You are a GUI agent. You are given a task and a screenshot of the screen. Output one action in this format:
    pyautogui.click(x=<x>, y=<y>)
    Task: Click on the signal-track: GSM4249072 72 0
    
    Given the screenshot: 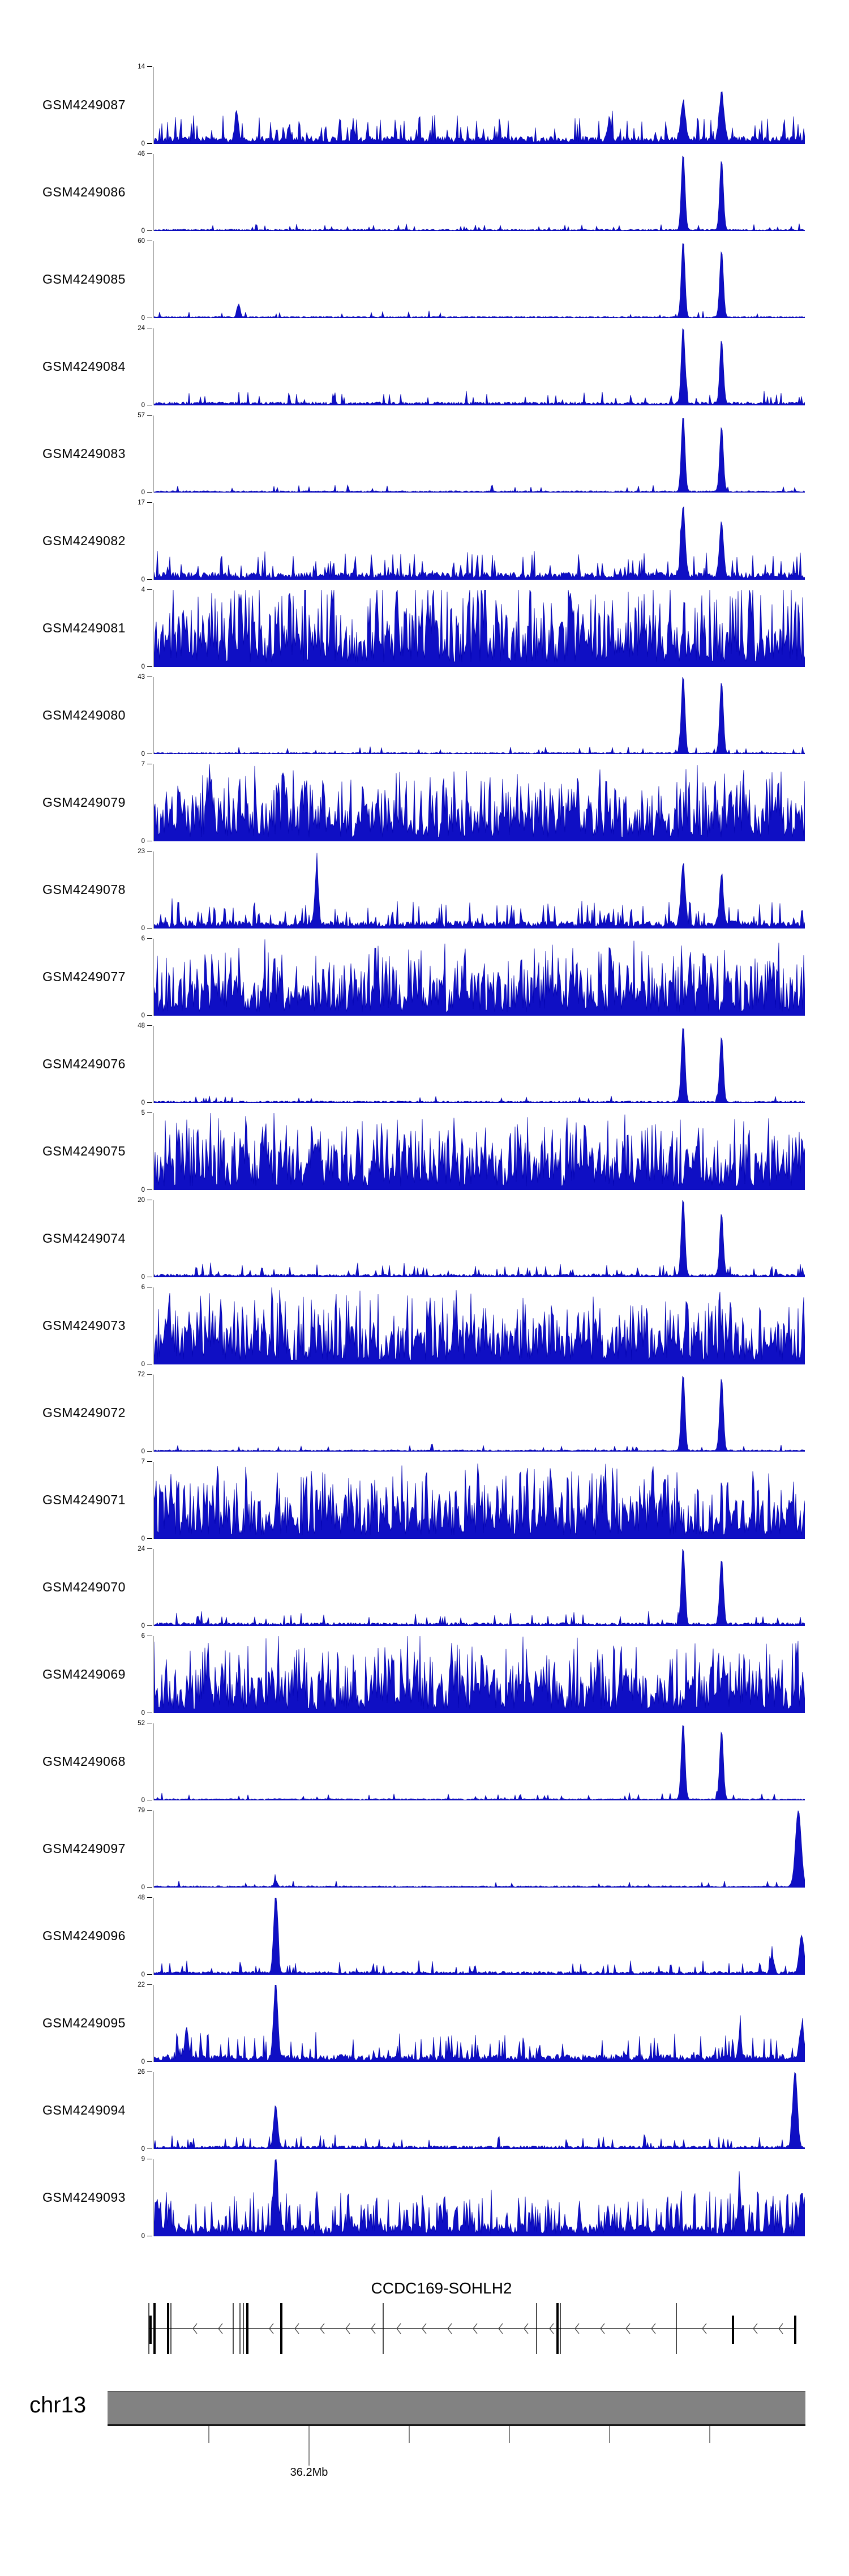 What is the action you would take?
    pyautogui.click(x=423, y=1413)
    